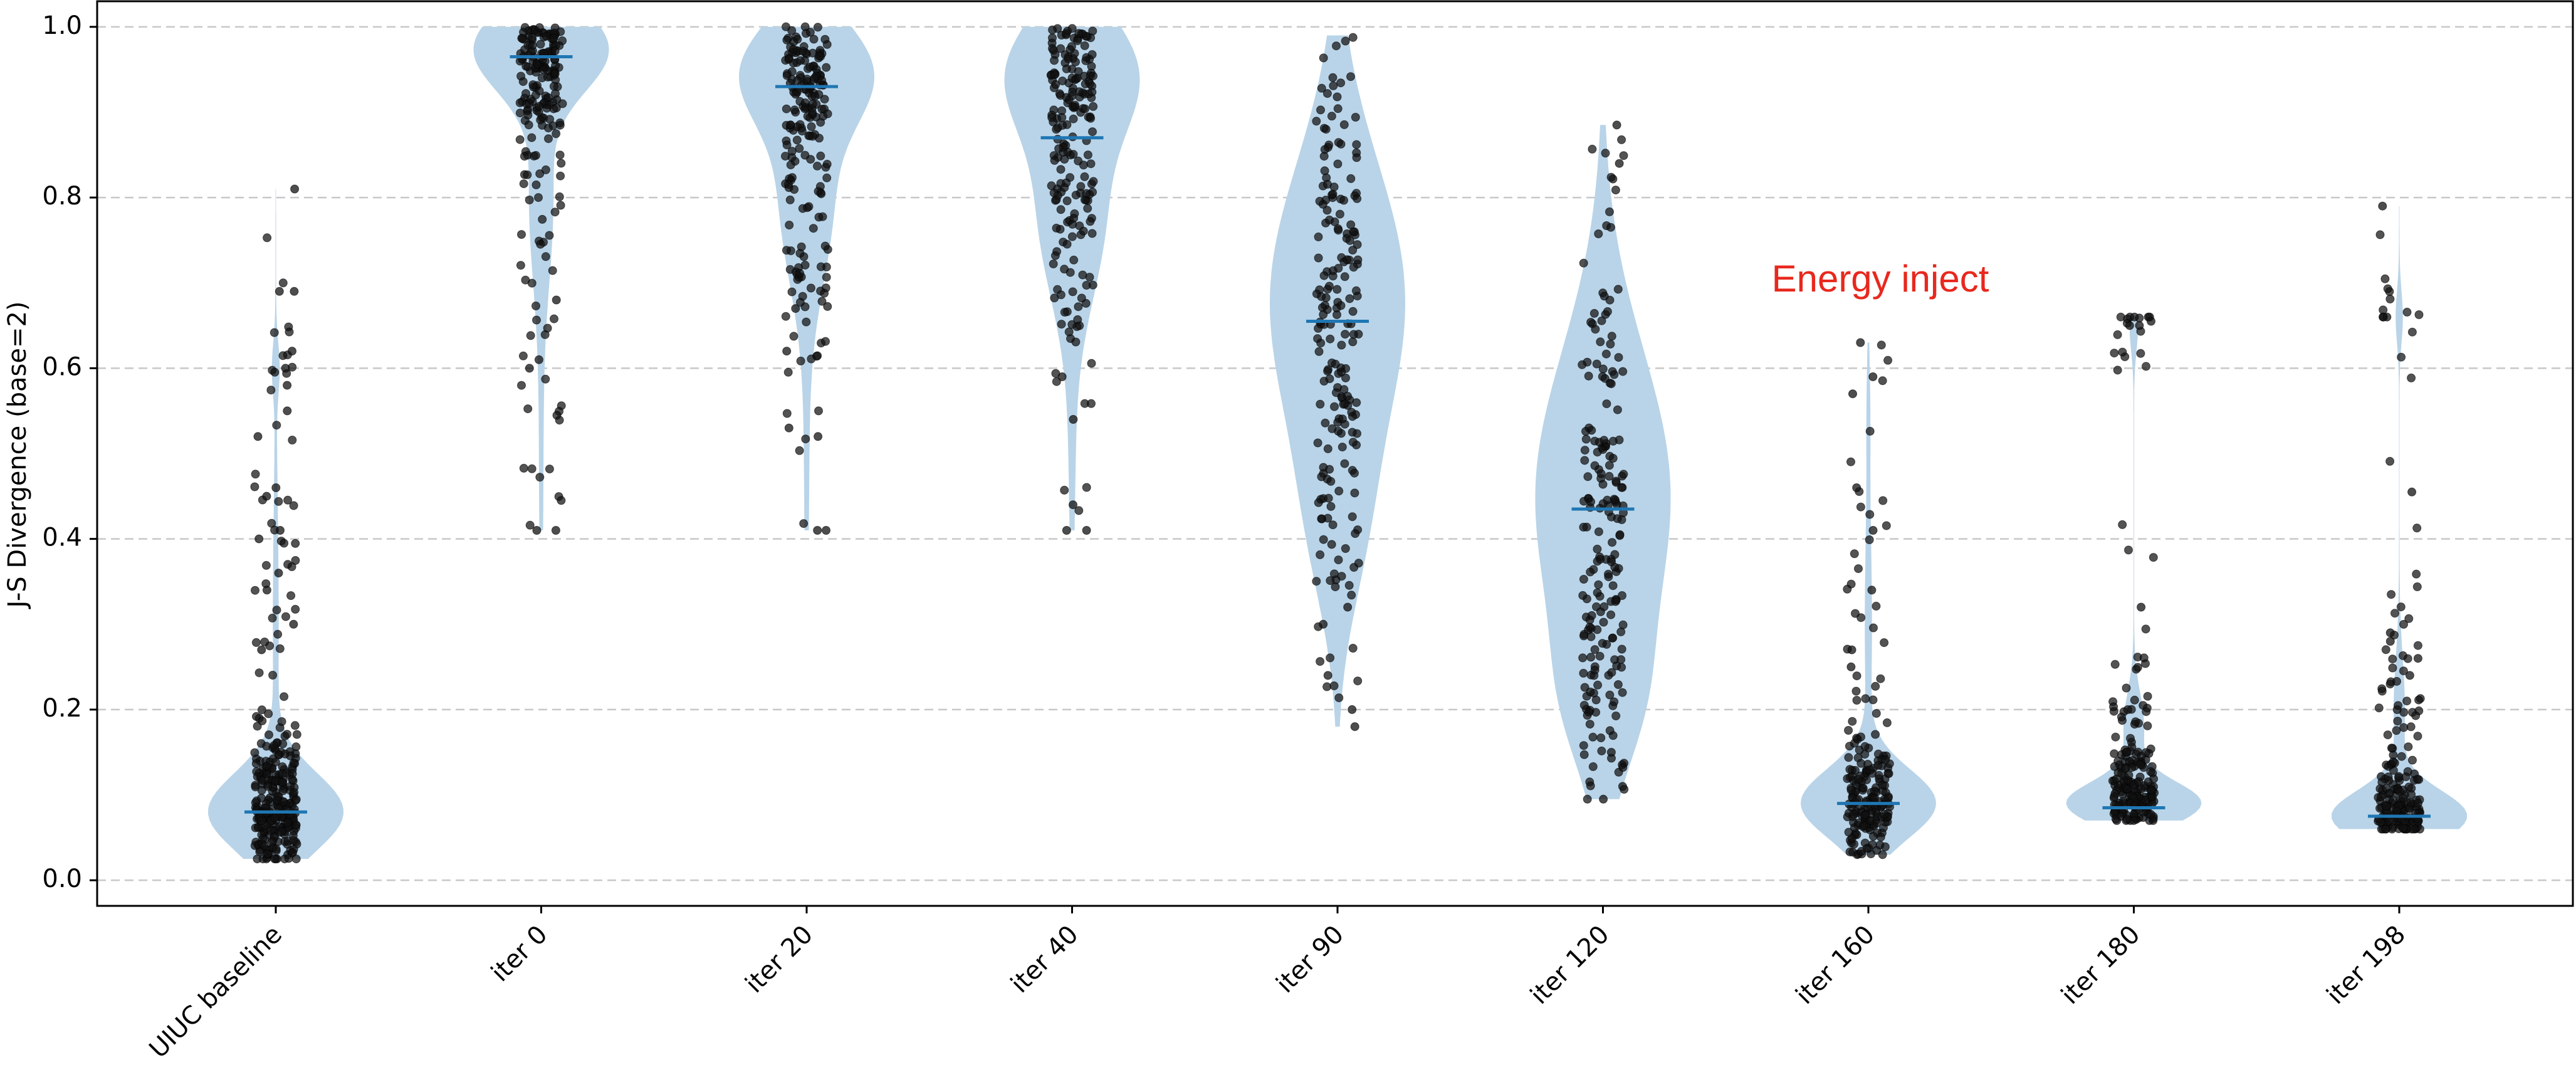 This screenshot has width=2576, height=1072. I want to click on energy-inject-annotation: Energy inject, so click(1880, 279).